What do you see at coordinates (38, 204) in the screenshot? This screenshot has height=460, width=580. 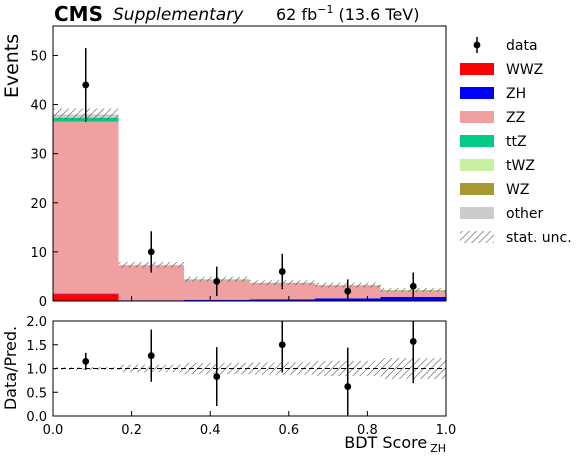 I see `main-y-tick-label: 20` at bounding box center [38, 204].